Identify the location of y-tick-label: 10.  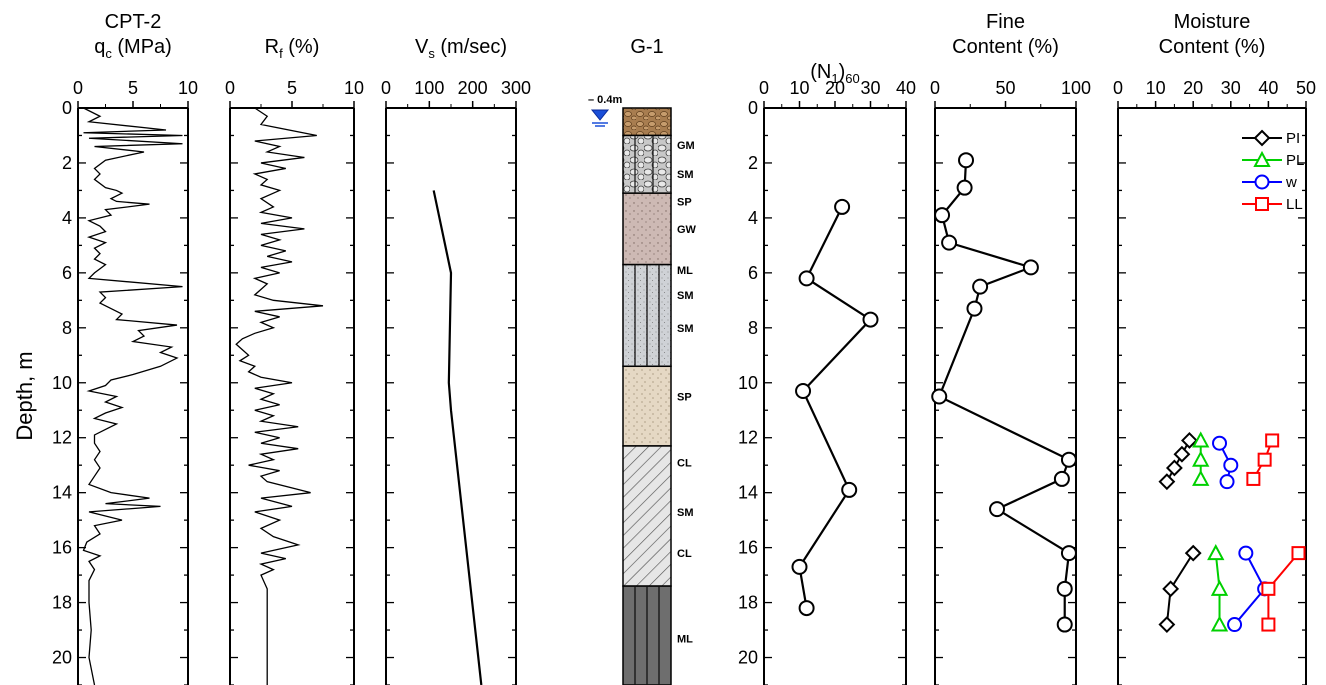
(748, 383).